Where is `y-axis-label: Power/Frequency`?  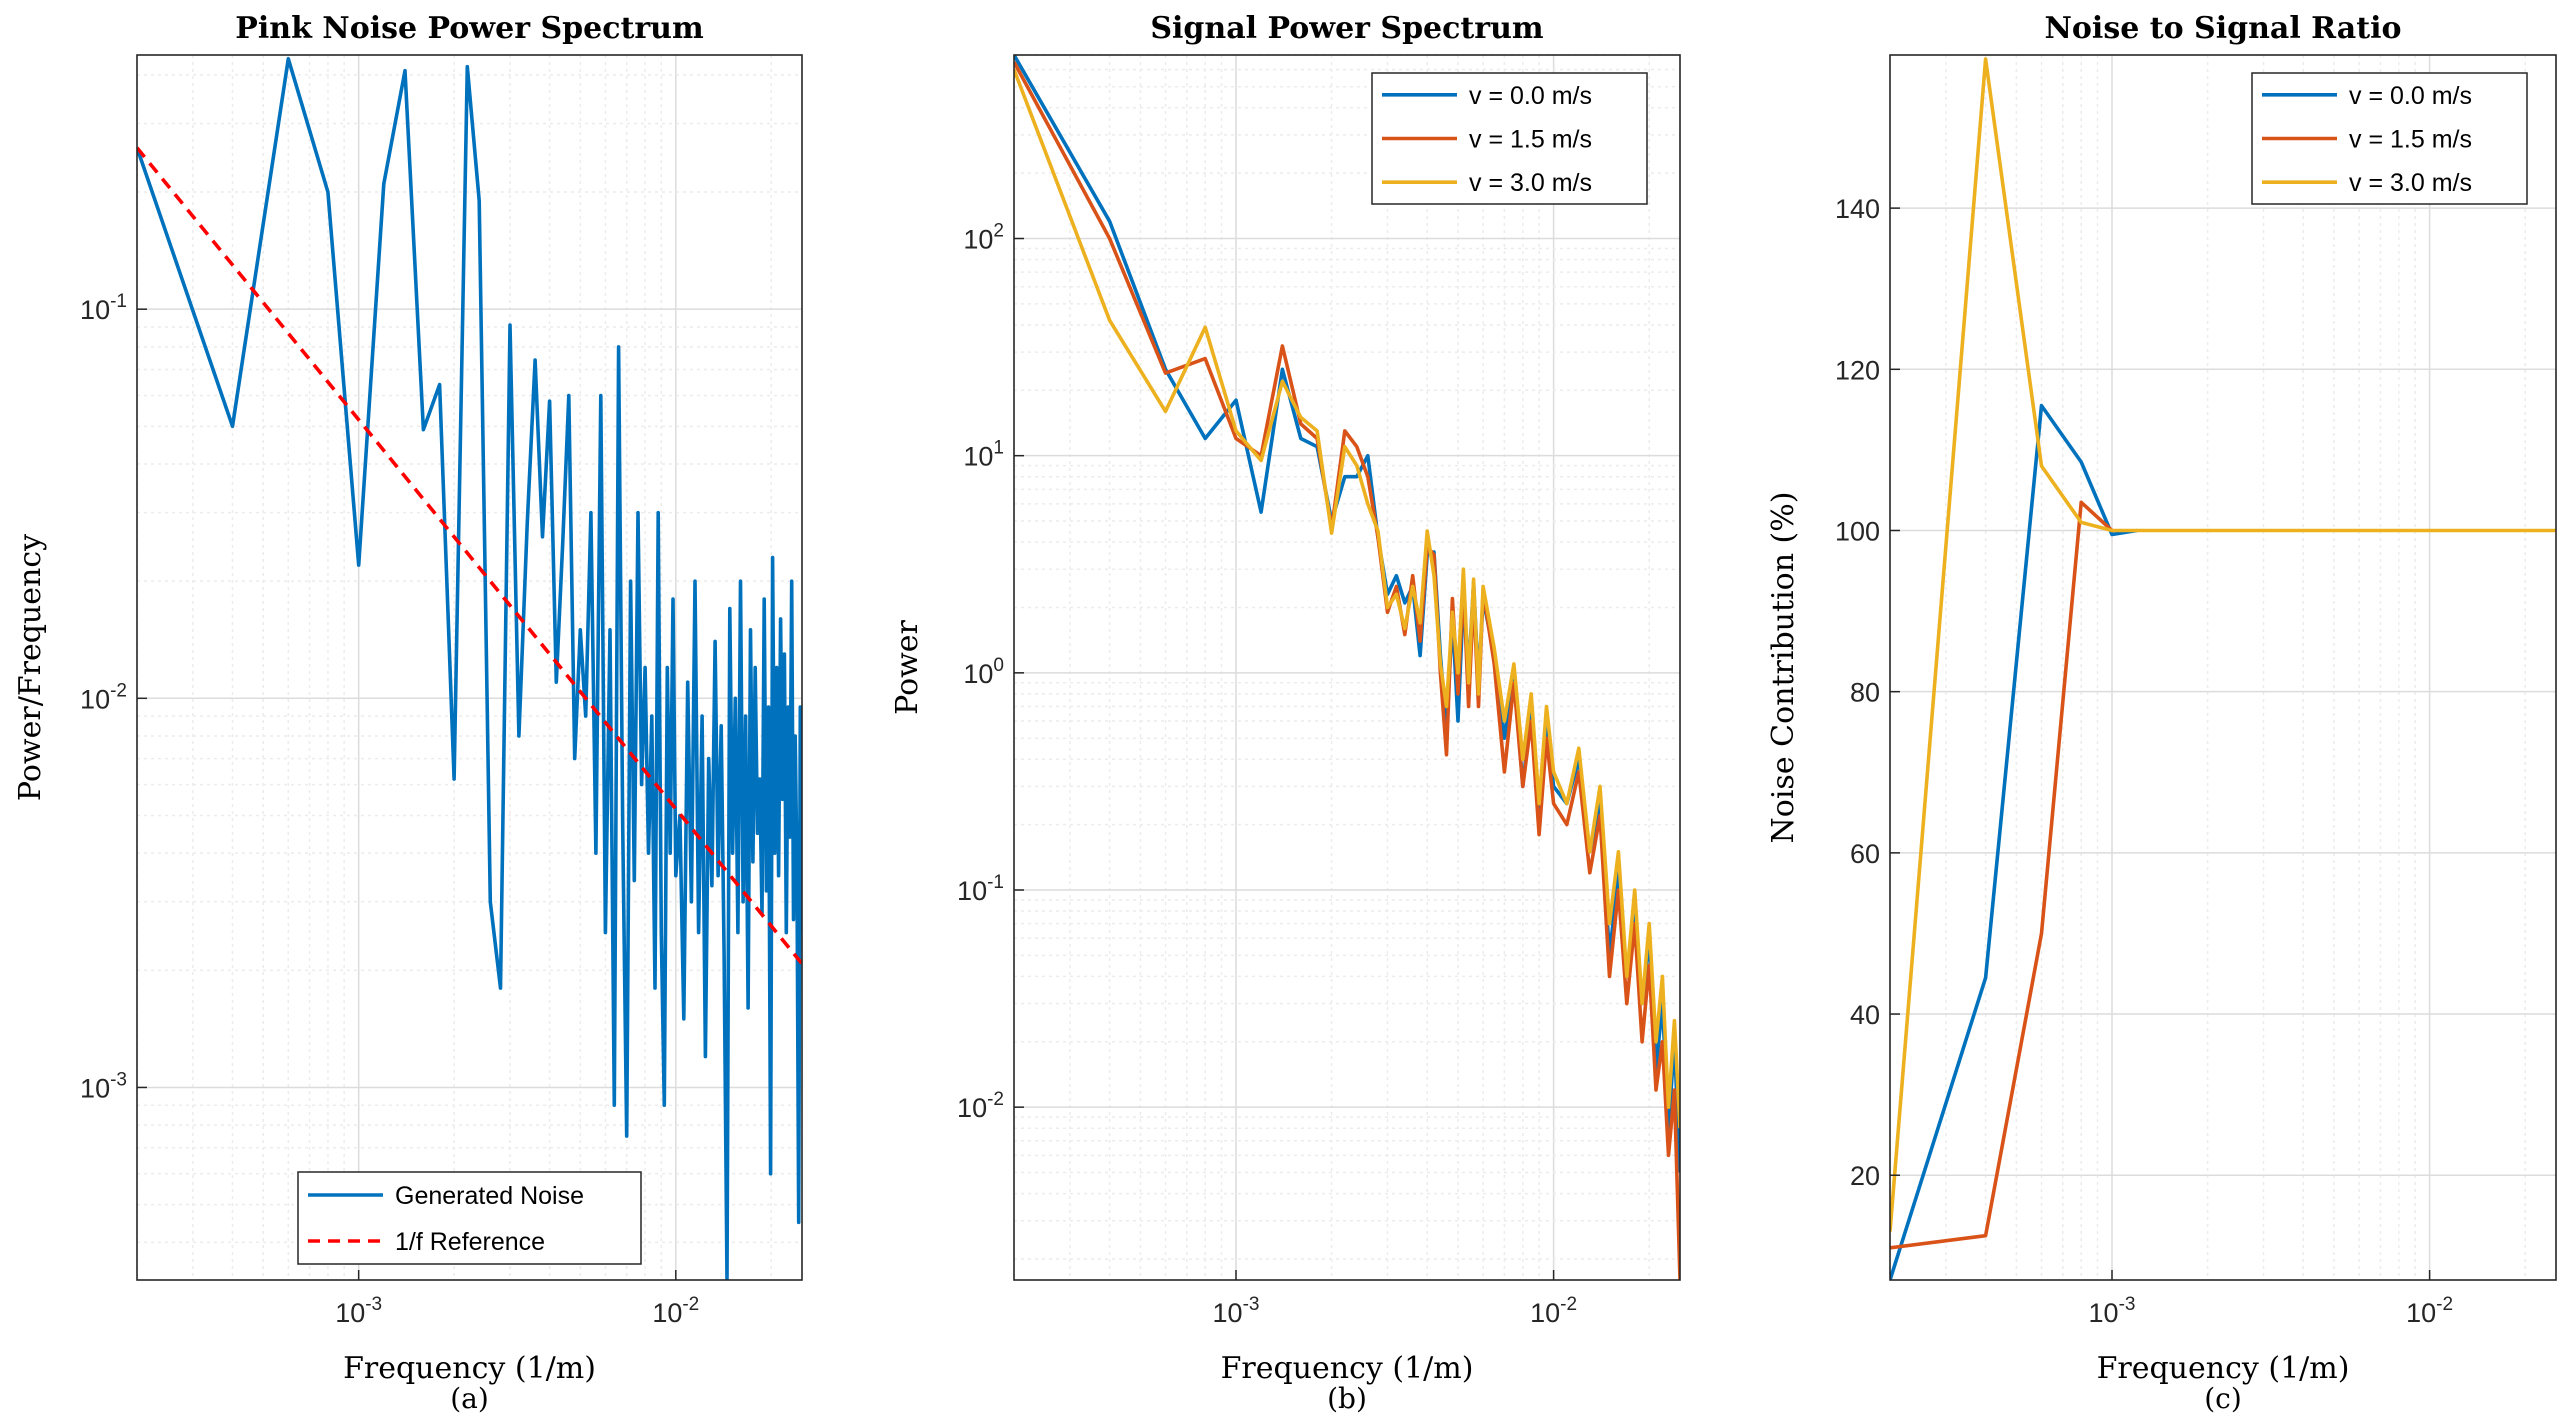
y-axis-label: Power/Frequency is located at coordinates (30, 667).